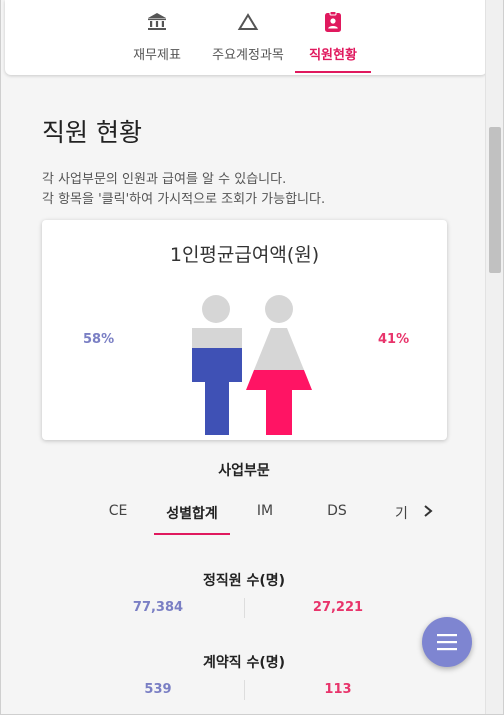 Image resolution: width=504 pixels, height=715 pixels. What do you see at coordinates (279, 412) in the screenshot?
I see `female-legs-fill` at bounding box center [279, 412].